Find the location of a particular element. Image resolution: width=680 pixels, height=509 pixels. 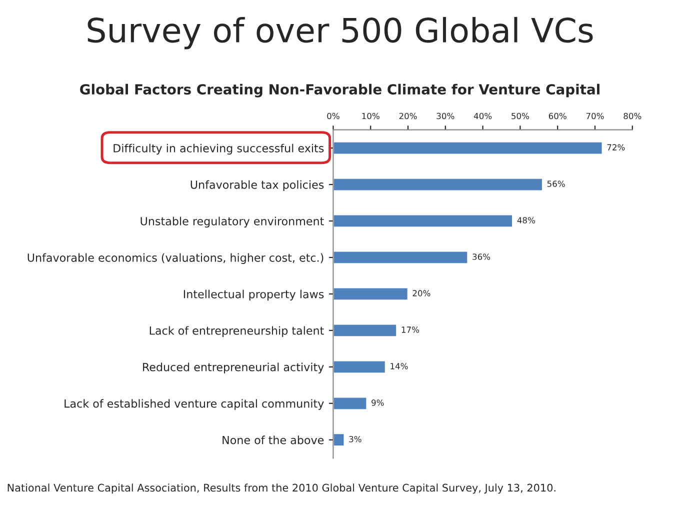

y-tick-label: Lack of entrepreneurship talent is located at coordinates (237, 331).